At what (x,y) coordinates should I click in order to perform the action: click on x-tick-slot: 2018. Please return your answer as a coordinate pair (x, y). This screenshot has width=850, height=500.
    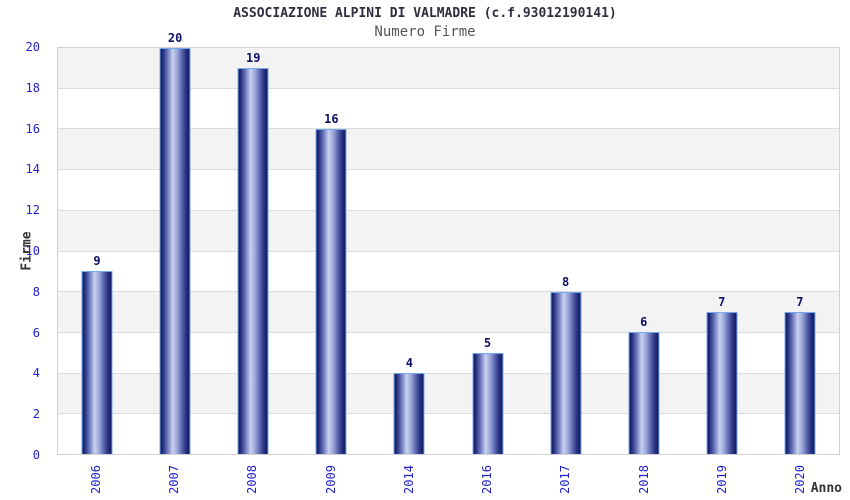
    Looking at the image, I should click on (644, 479).